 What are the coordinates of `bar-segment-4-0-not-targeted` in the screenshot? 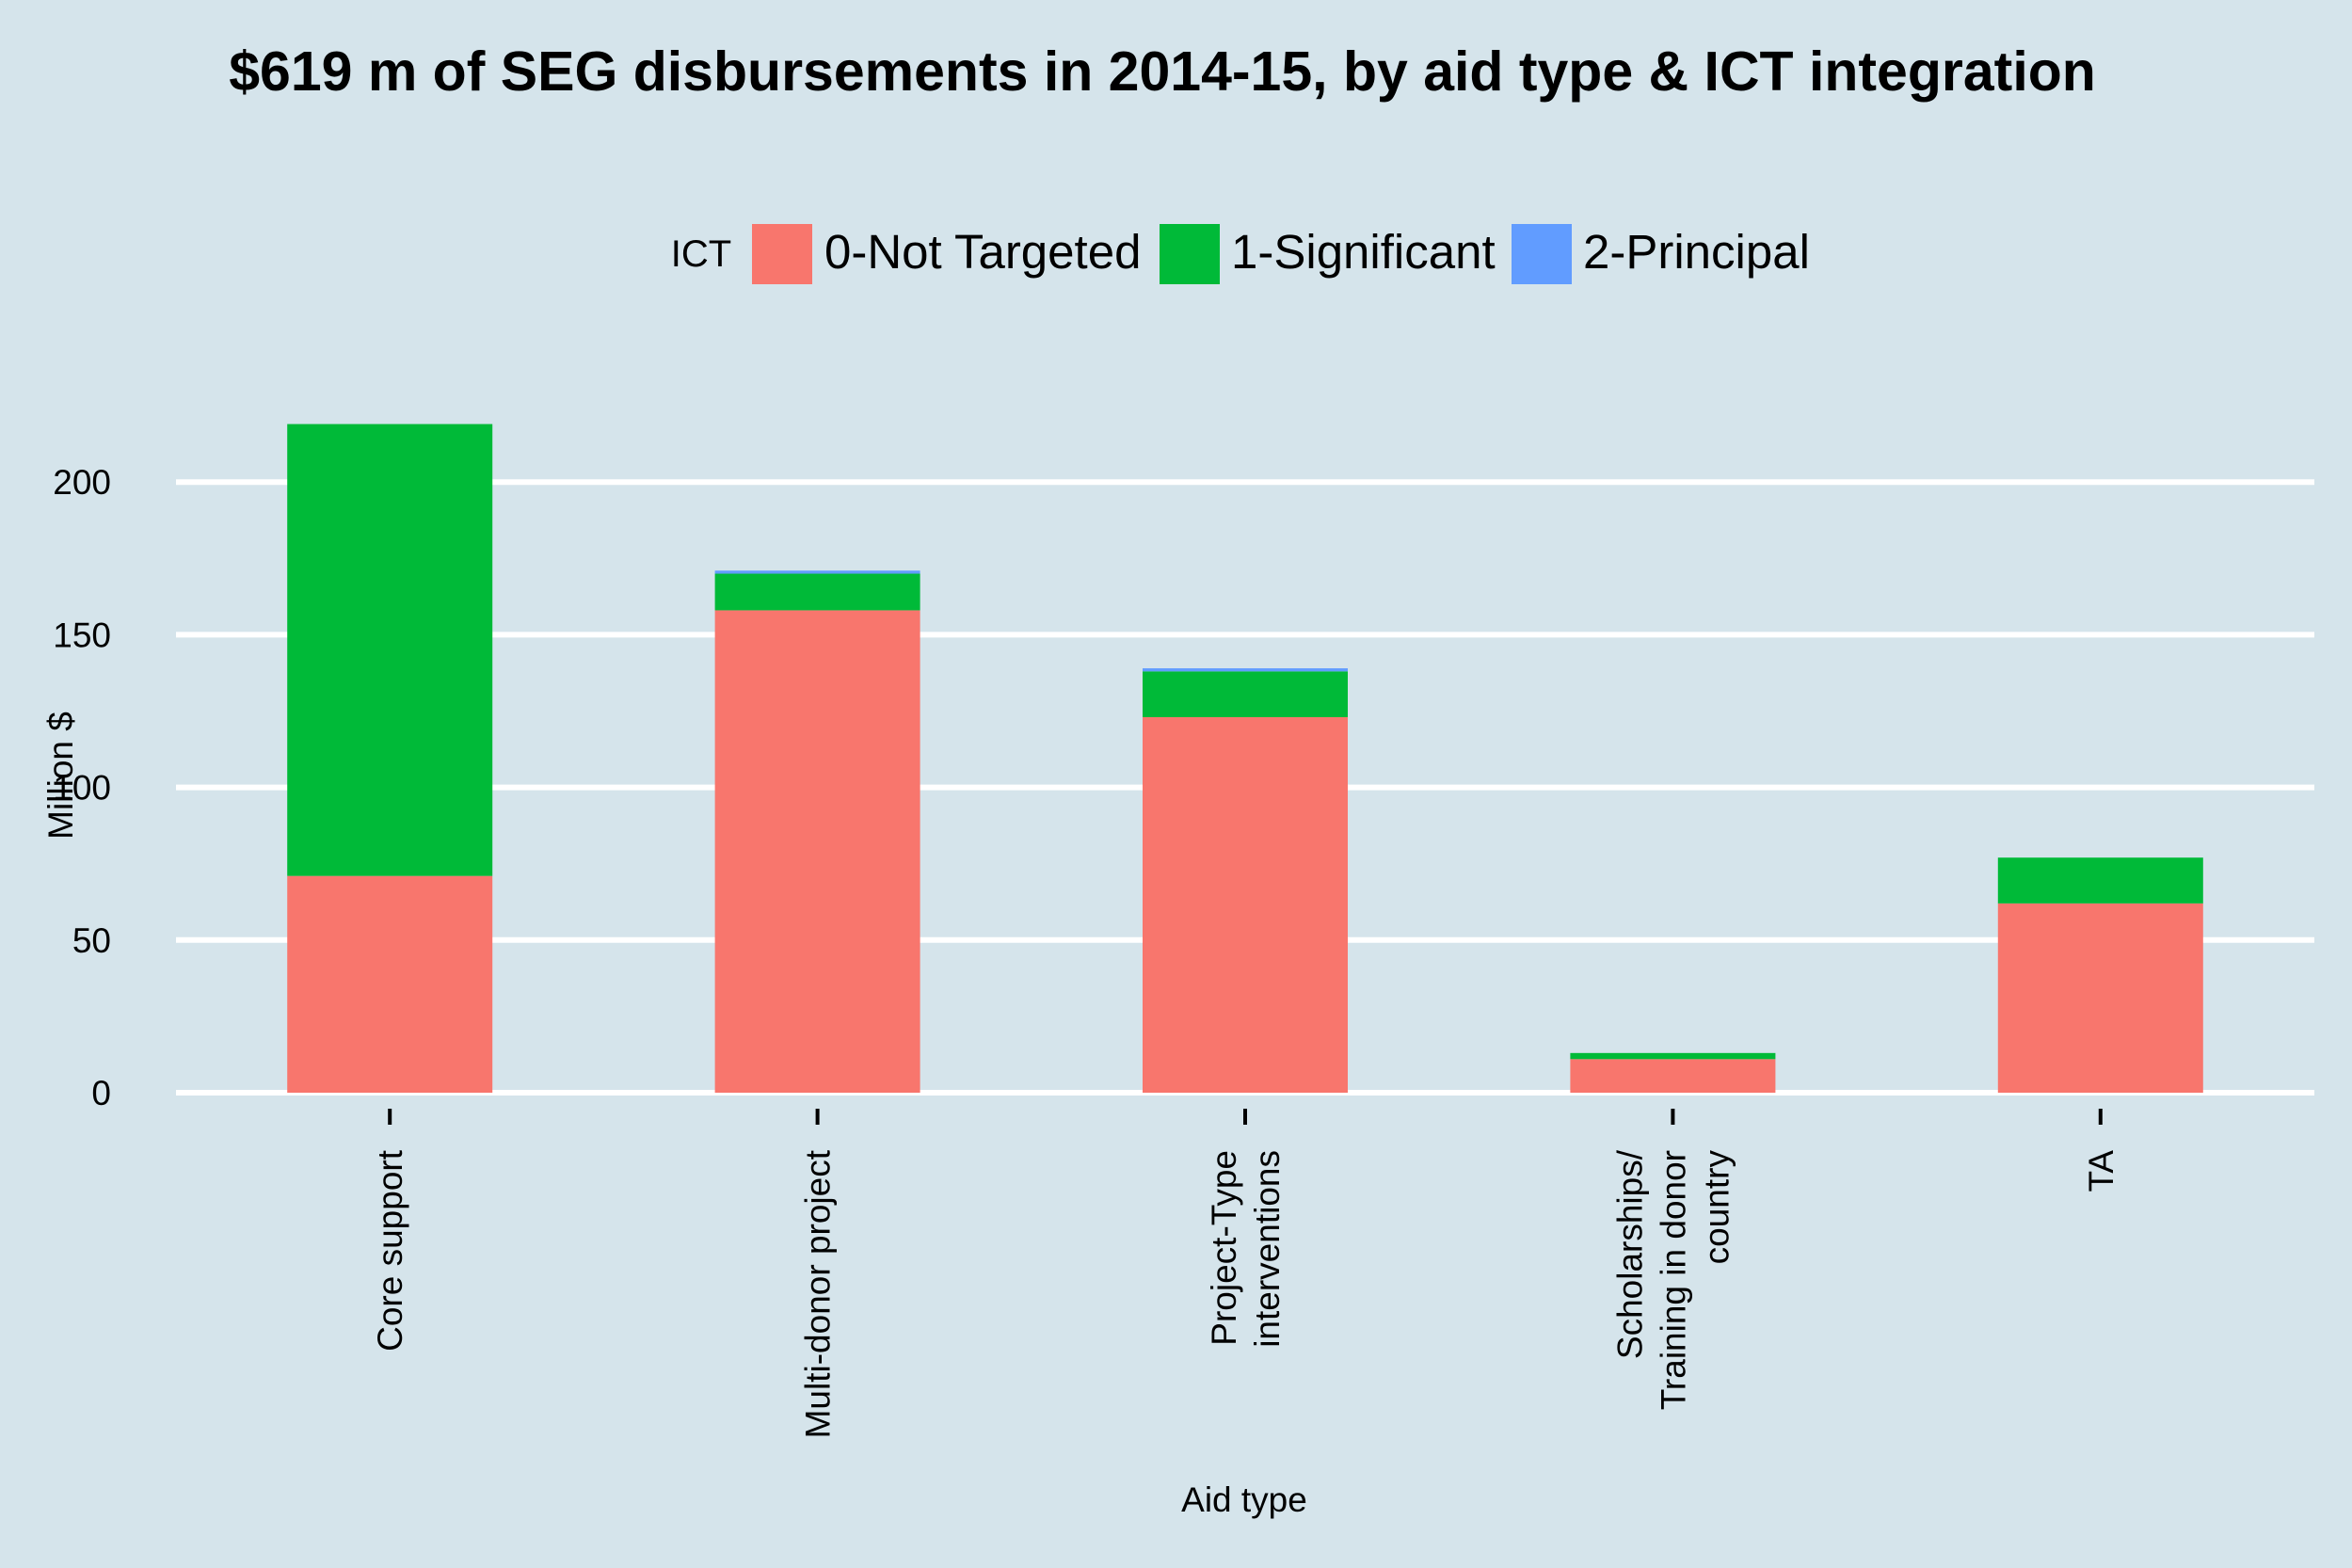 It's located at (1673, 1076).